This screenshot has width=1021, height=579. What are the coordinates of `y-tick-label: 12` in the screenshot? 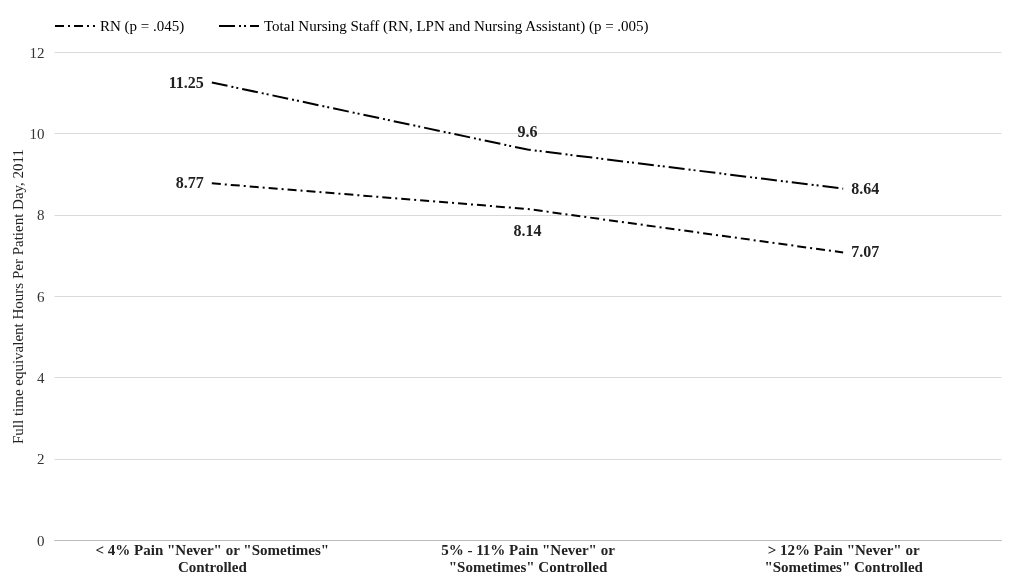 It's located at (37, 52).